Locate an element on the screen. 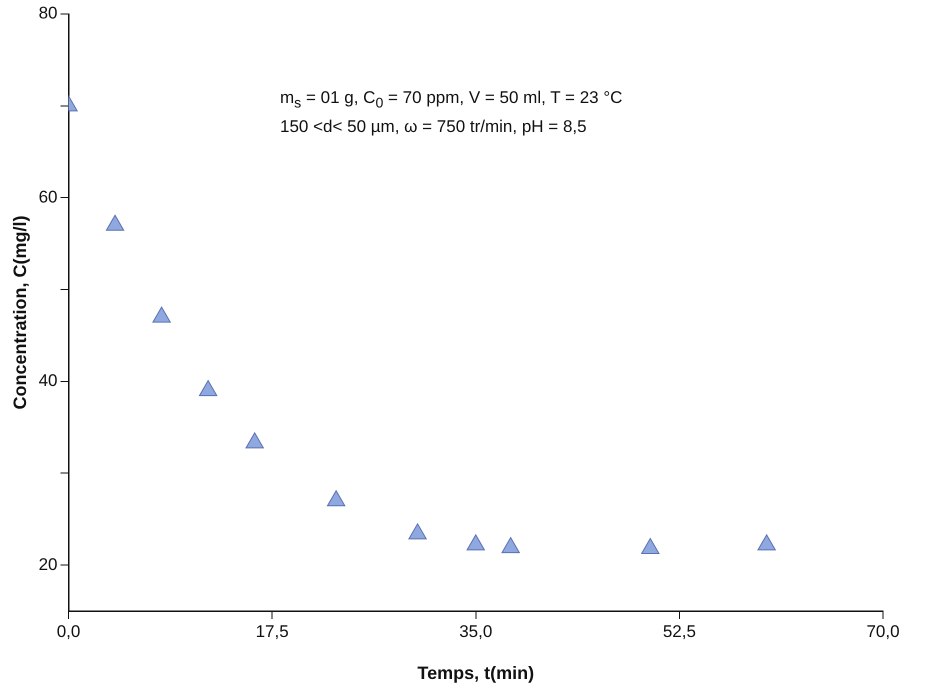  x-tick-label: 17,5 is located at coordinates (272, 631).